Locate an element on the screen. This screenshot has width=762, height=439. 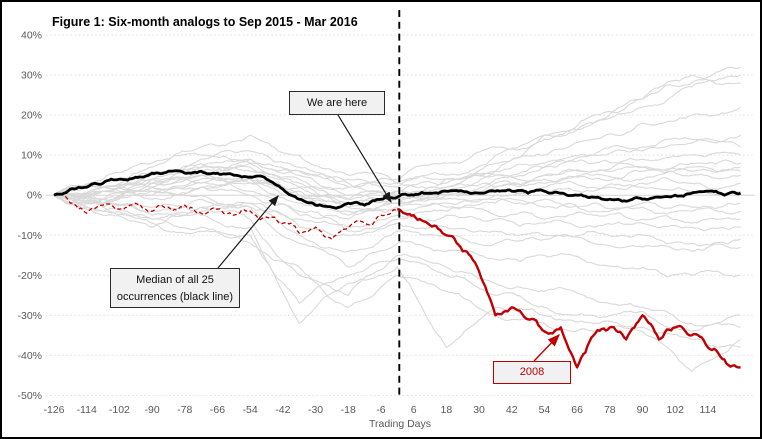
svg-text: 30 is located at coordinates (479, 410).